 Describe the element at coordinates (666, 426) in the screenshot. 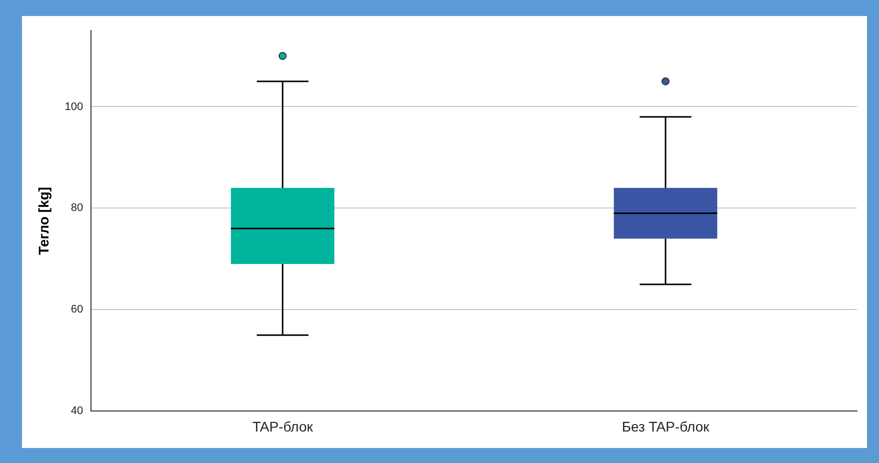

I see `x-tick-label: Без TAP-блок` at that location.